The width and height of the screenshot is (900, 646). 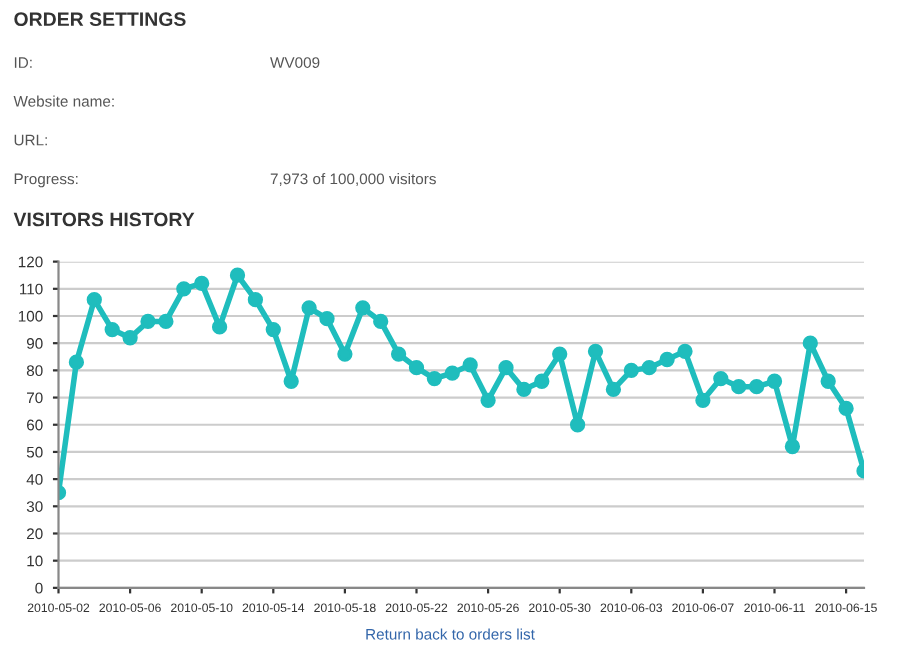 What do you see at coordinates (100, 19) in the screenshot?
I see `text: ORDER SETTINGS` at bounding box center [100, 19].